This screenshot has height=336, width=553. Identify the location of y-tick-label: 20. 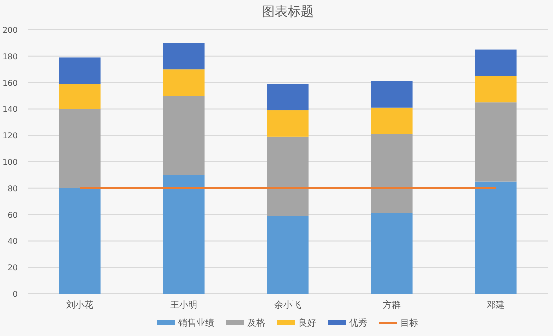
(13, 268).